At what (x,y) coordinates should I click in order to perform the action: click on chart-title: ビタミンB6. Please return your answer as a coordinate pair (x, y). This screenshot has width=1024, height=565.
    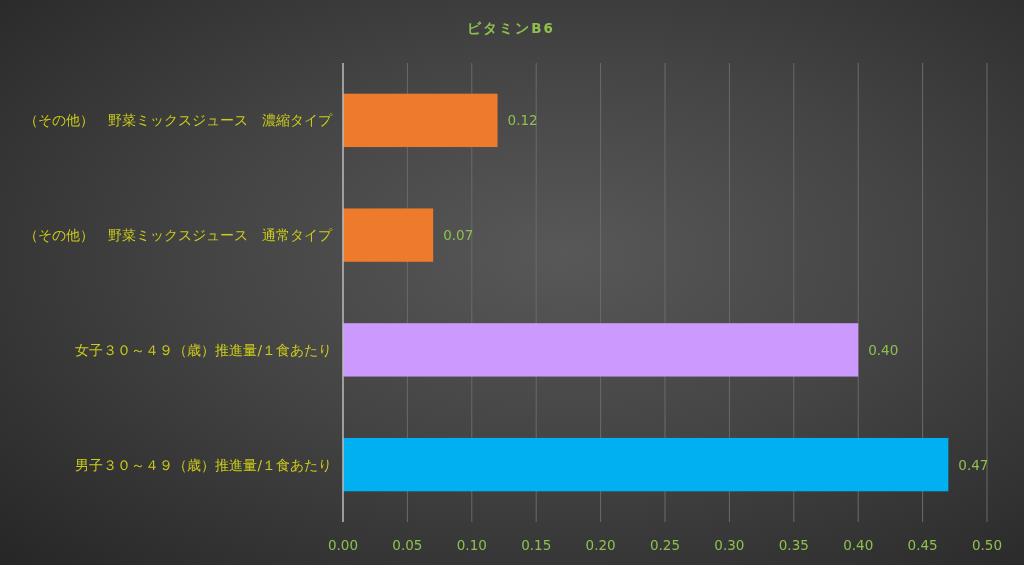
    Looking at the image, I should click on (511, 28).